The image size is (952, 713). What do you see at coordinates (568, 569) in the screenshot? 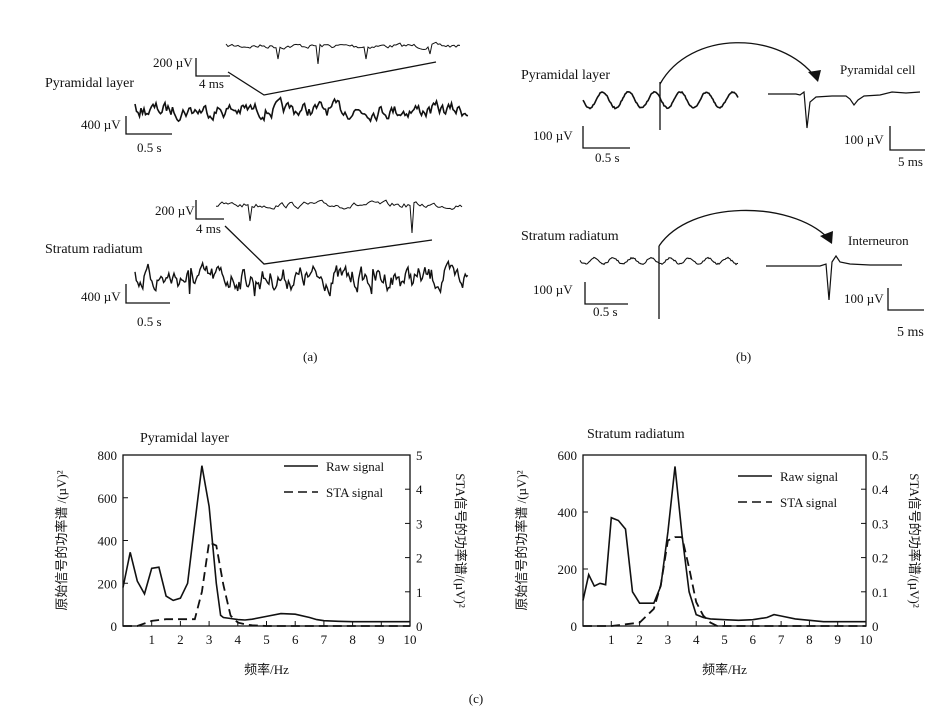
I see `y-left-tick-label: 200` at bounding box center [568, 569].